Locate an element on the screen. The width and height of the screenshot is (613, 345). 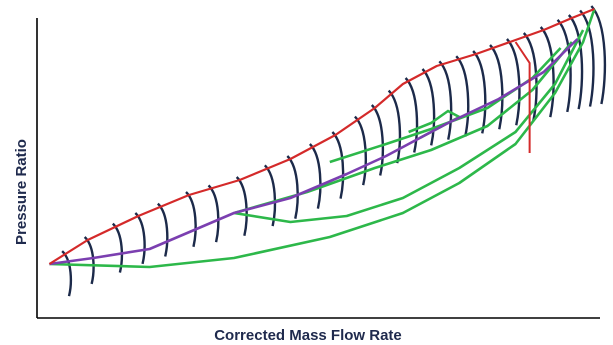
y-axis-label: Pressure Ratio is located at coordinates (21, 192).